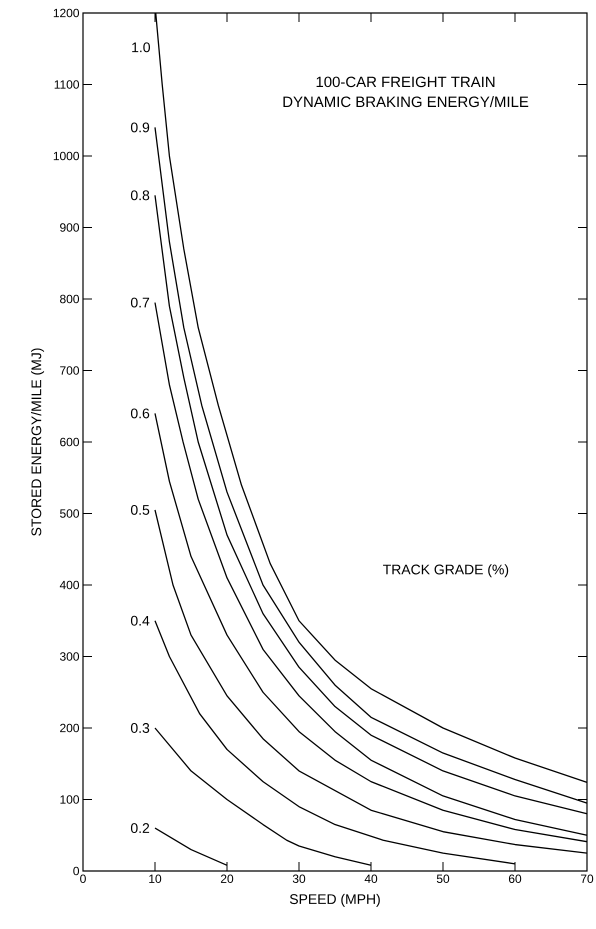  What do you see at coordinates (140, 509) in the screenshot?
I see `series-label: 0.5` at bounding box center [140, 509].